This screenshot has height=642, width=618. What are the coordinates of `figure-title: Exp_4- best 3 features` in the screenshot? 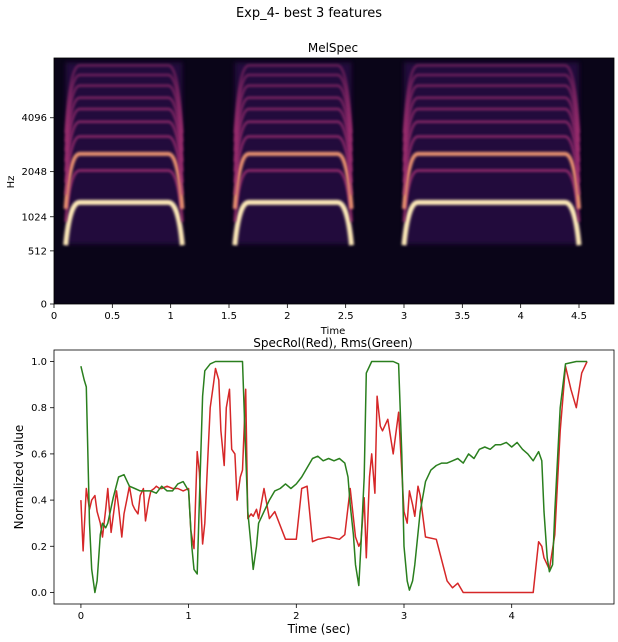 It's located at (309, 13).